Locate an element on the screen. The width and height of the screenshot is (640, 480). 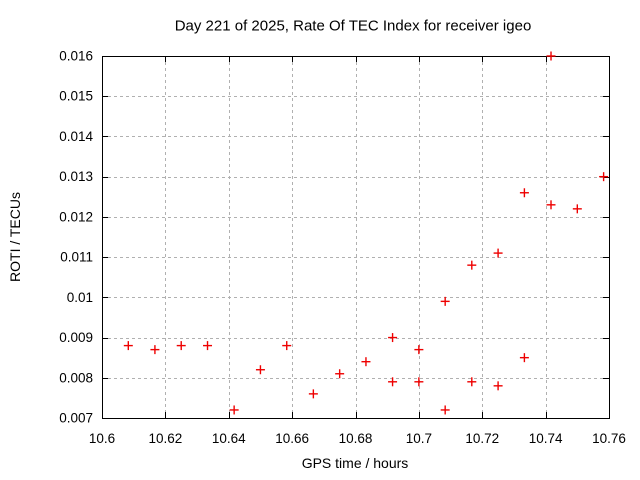
x-tick-label: 10.64 is located at coordinates (229, 438).